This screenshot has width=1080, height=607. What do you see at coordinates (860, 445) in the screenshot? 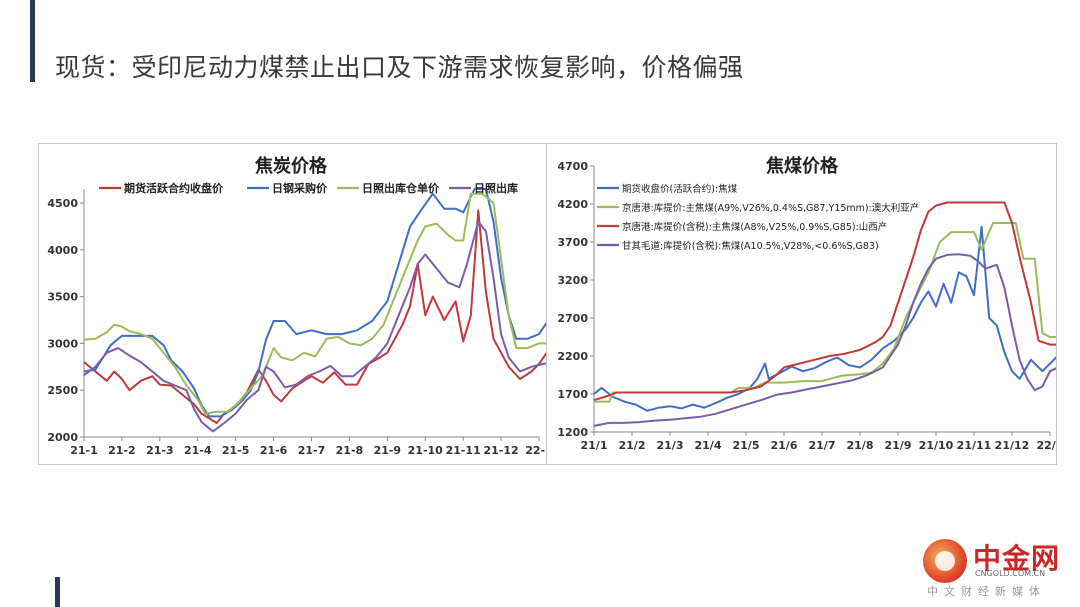
I see `coal-x-tick-label: 21/8` at bounding box center [860, 445].